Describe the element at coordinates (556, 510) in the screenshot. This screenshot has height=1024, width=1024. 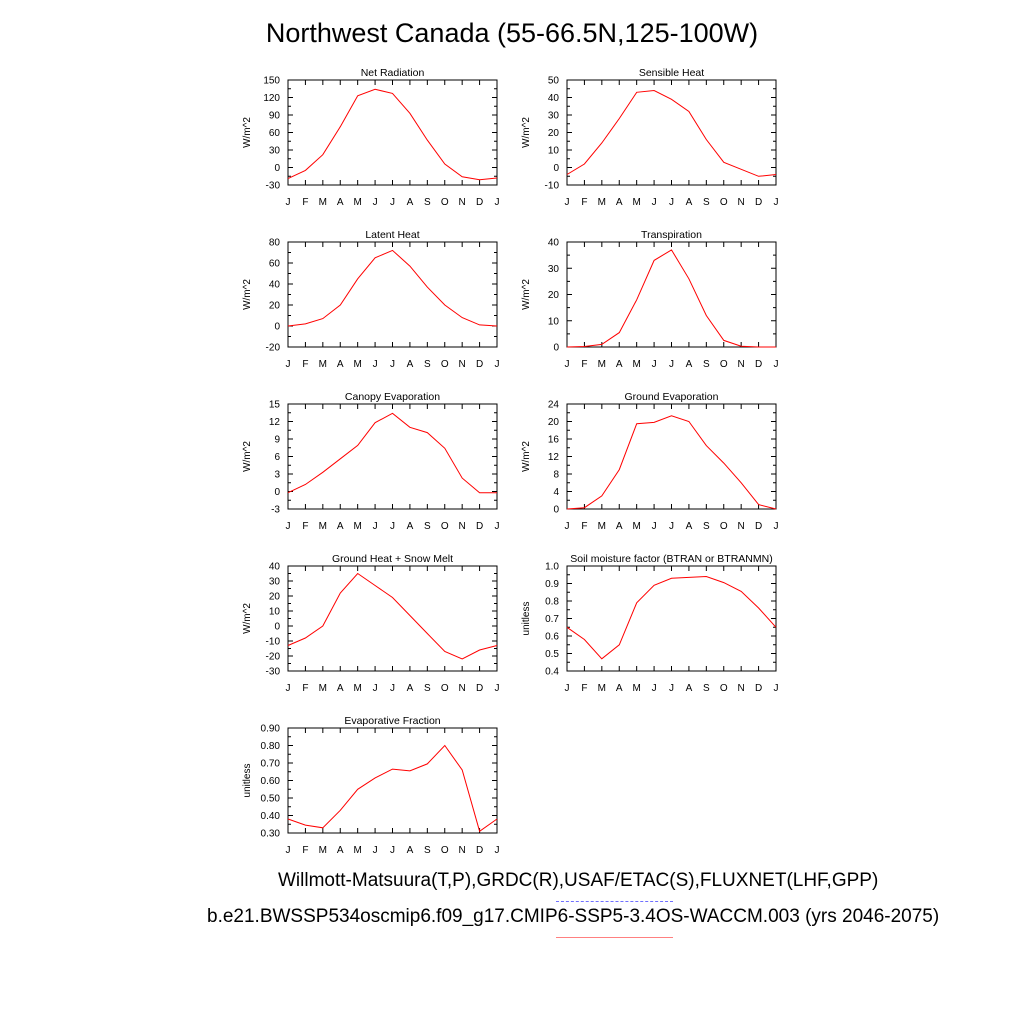
I see `panel-6-ytick-label: 0` at that location.